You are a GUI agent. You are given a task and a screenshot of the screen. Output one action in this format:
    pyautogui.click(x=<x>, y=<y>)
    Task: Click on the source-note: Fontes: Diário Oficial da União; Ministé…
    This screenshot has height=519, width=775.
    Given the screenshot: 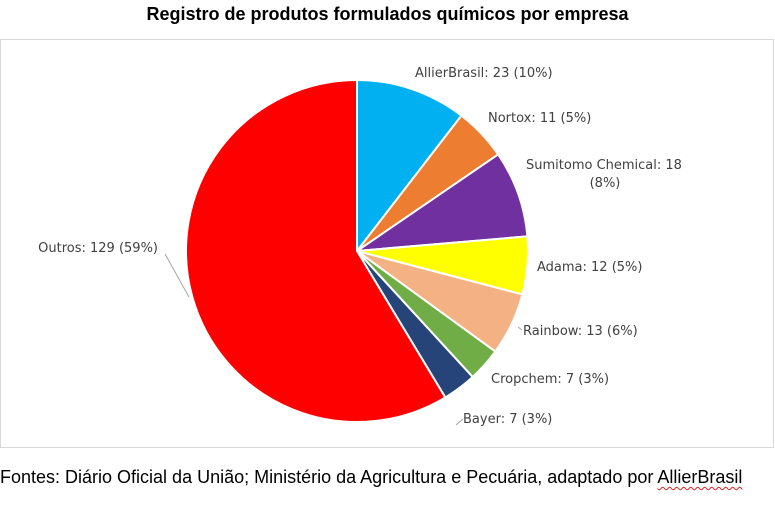 What is the action you would take?
    pyautogui.click(x=387, y=477)
    